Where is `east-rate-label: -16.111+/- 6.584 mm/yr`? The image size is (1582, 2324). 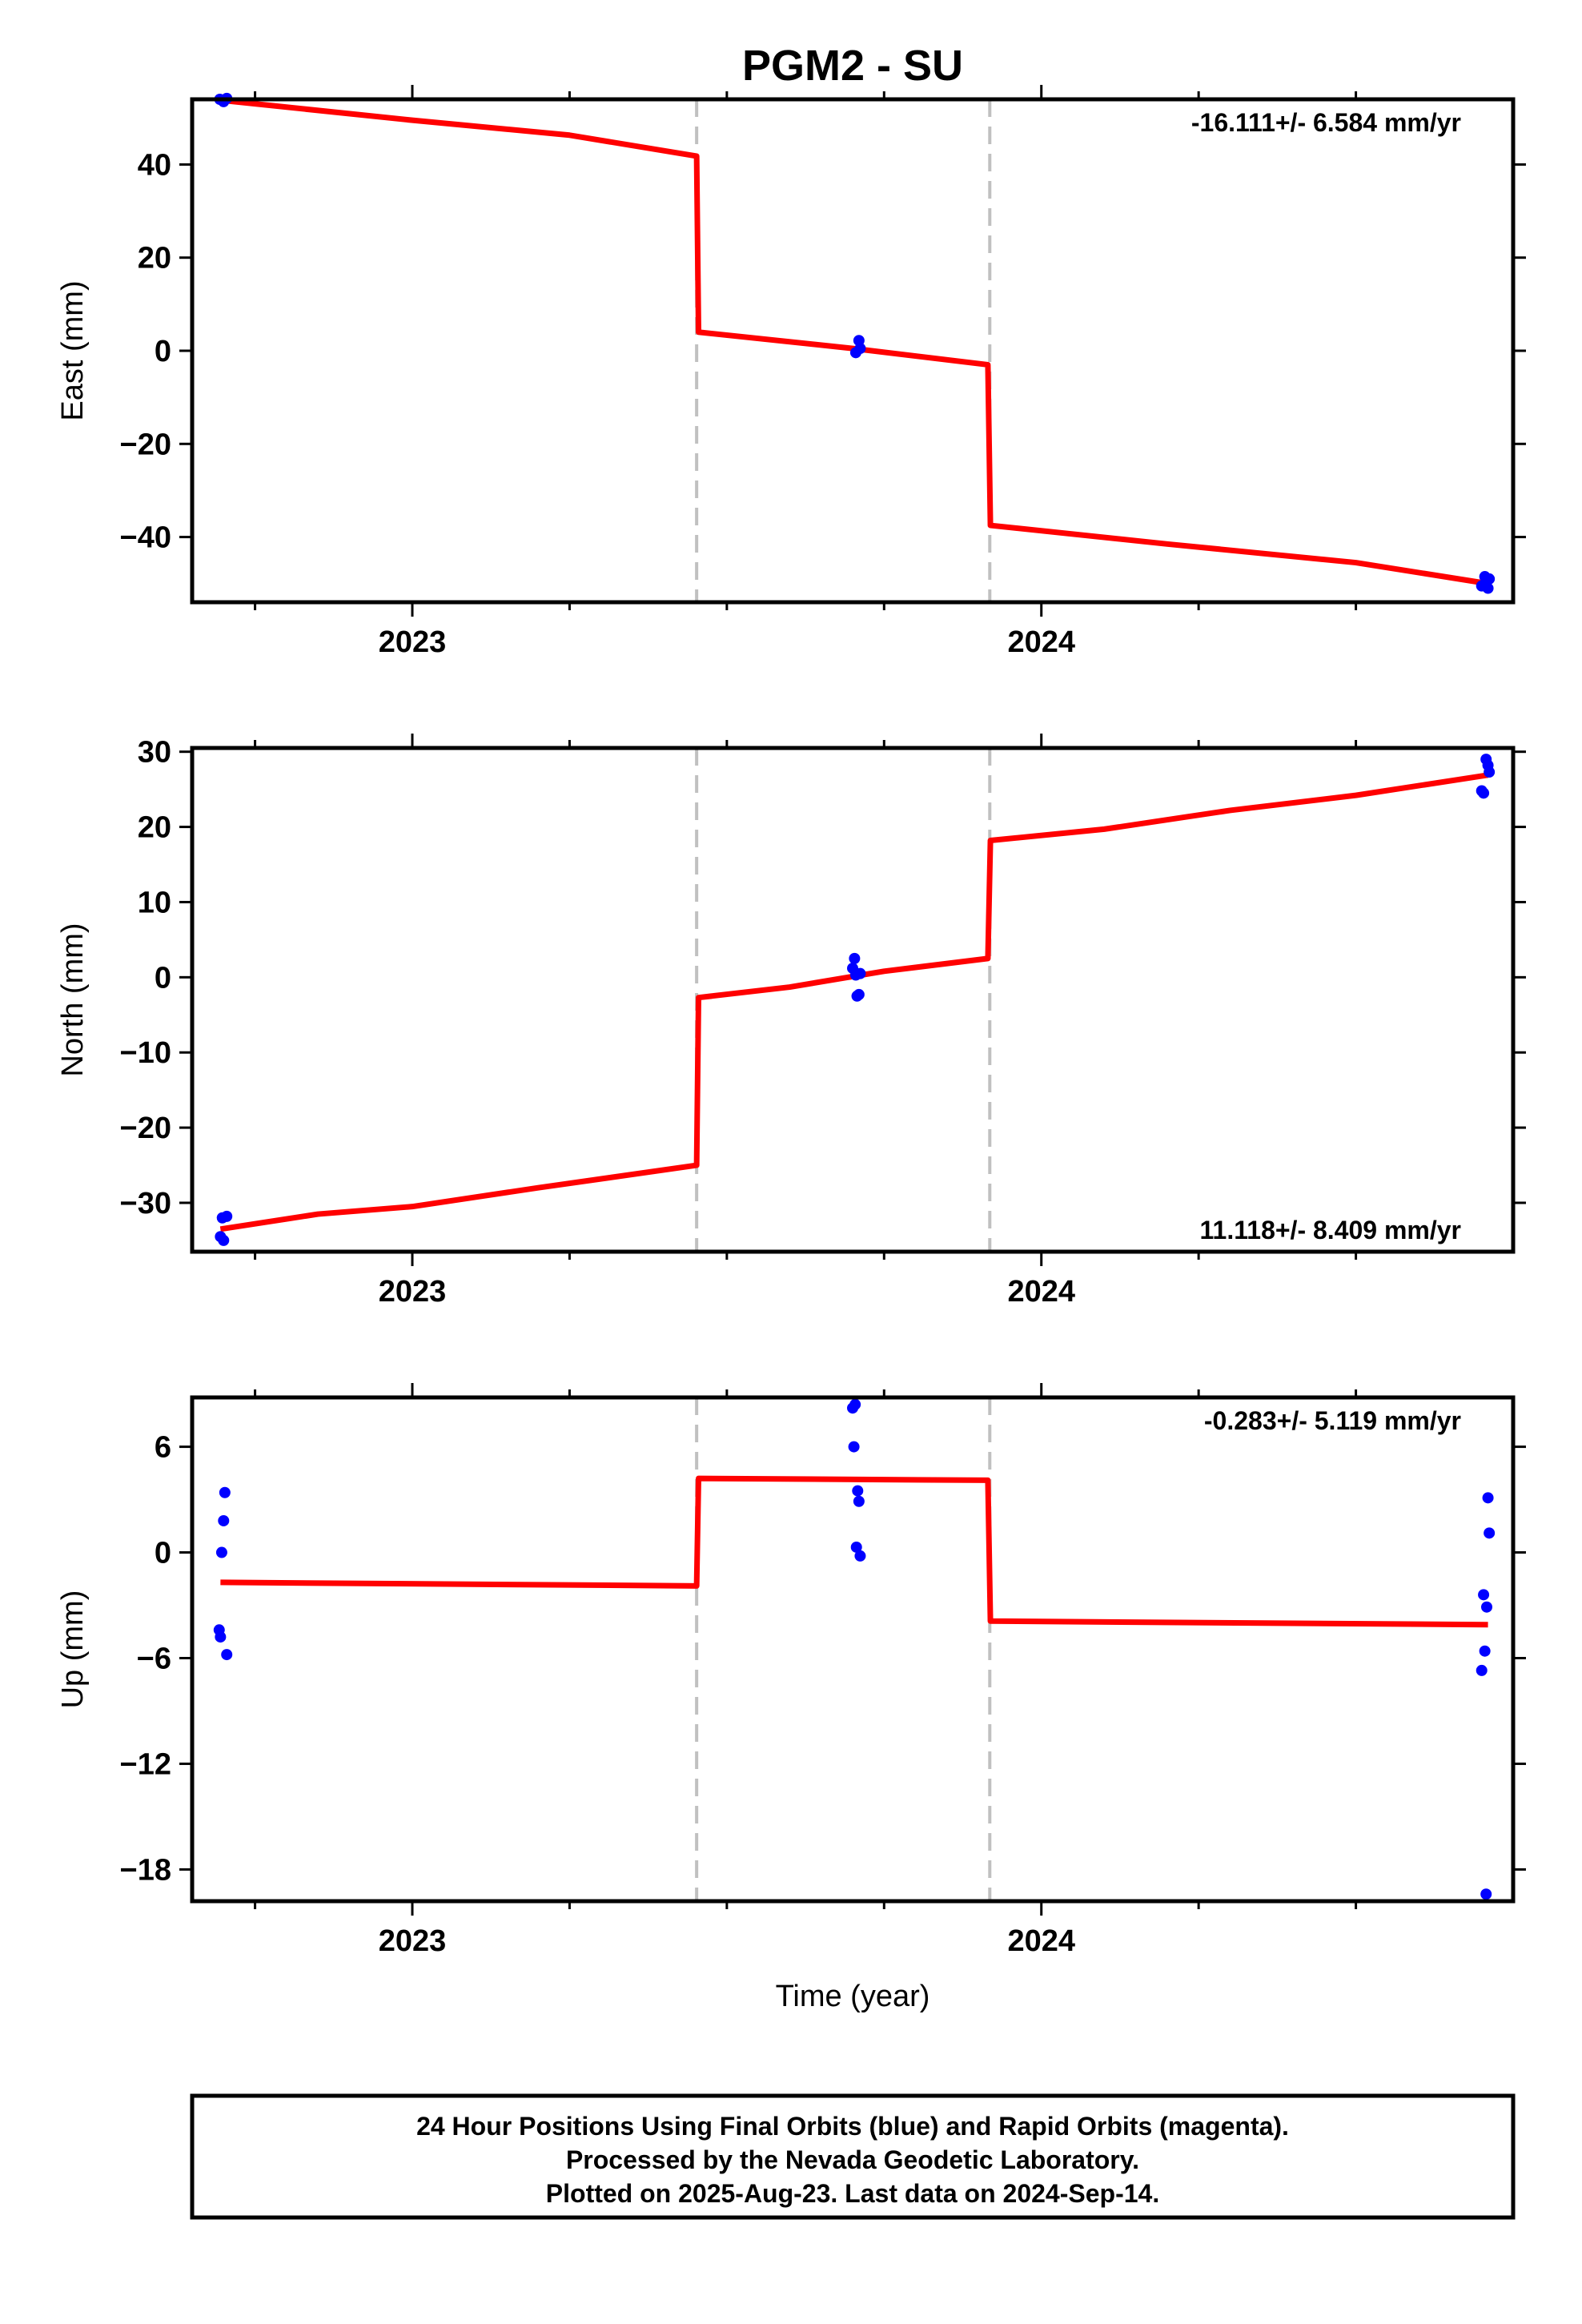 east-rate-label: -16.111+/- 6.584 mm/yr is located at coordinates (1326, 123).